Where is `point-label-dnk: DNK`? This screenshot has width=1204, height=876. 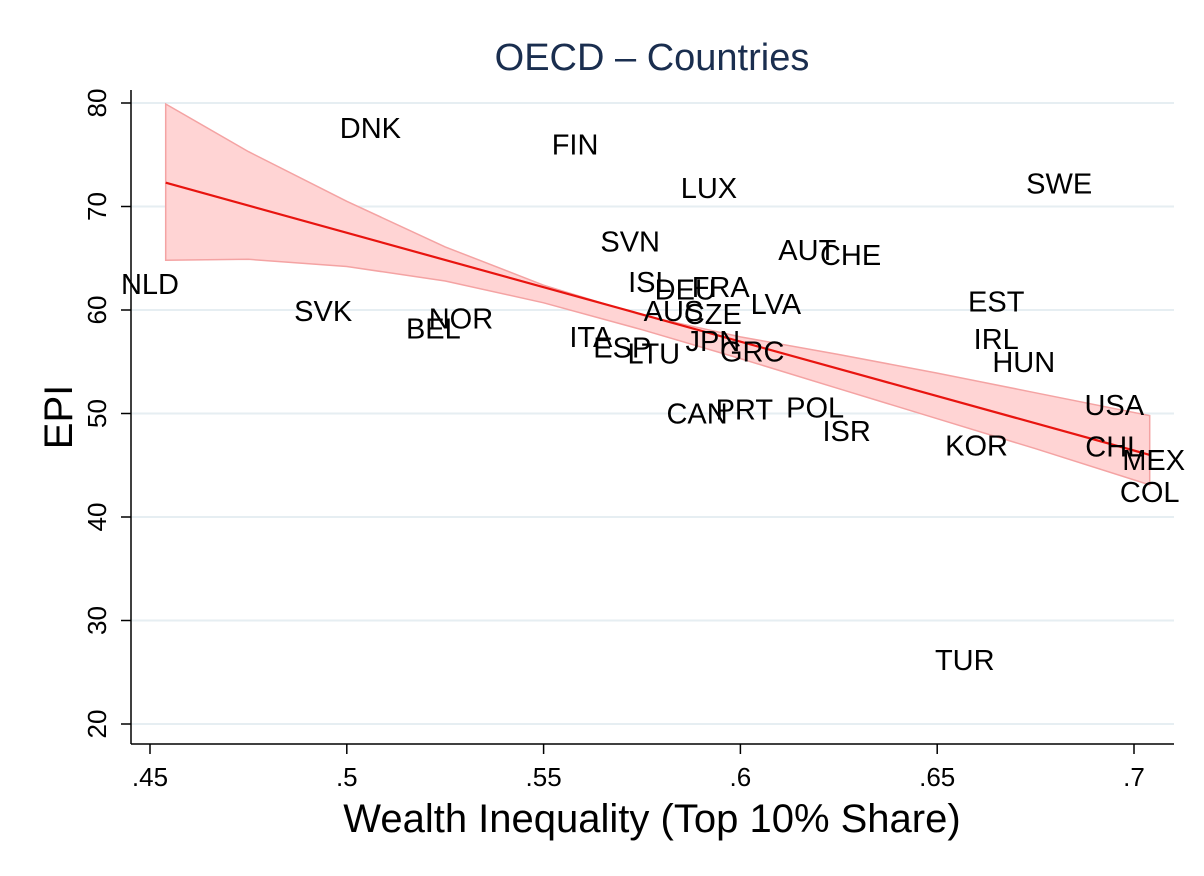 point-label-dnk: DNK is located at coordinates (371, 129).